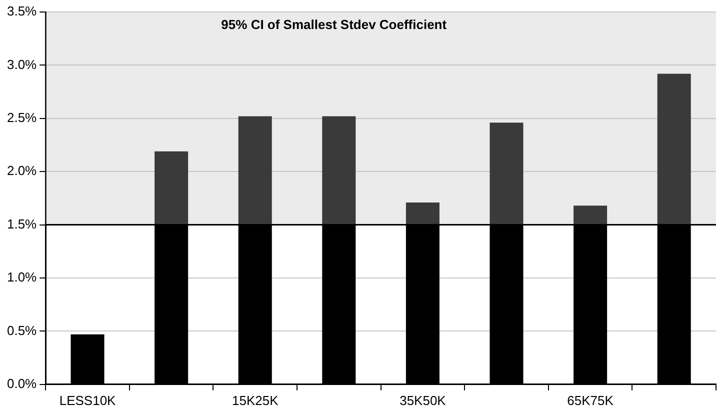 This screenshot has height=414, width=718. What do you see at coordinates (334, 24) in the screenshot?
I see `band-label: 95% CI of Smallest Stdev Coefficient` at bounding box center [334, 24].